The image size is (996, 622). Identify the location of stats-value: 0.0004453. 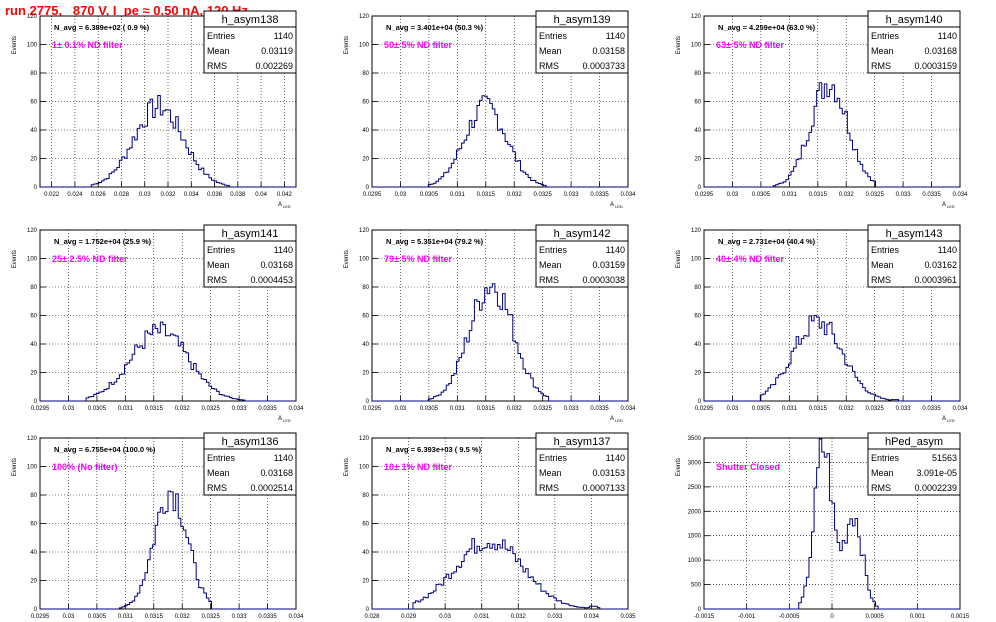
(271, 280).